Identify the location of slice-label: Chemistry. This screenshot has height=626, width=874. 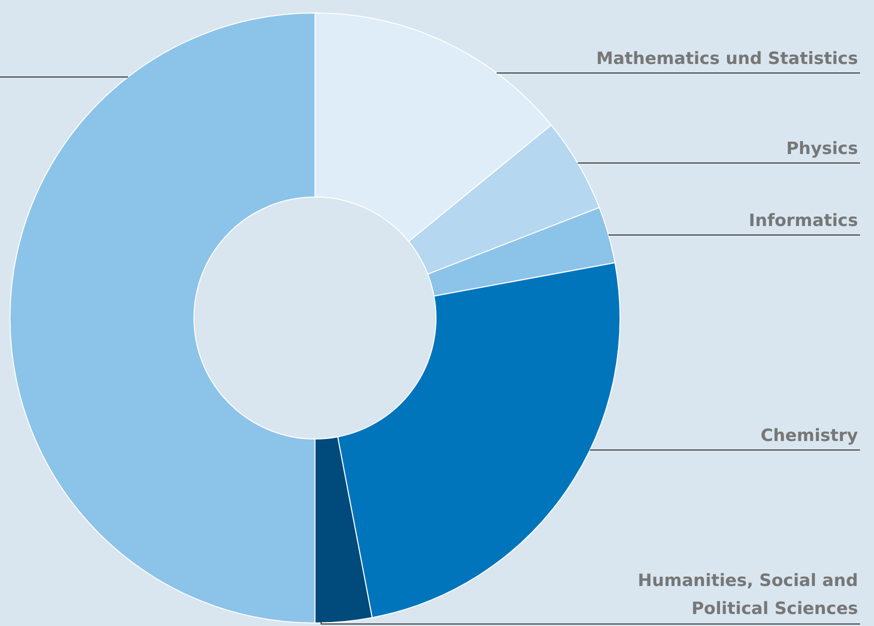
(809, 436).